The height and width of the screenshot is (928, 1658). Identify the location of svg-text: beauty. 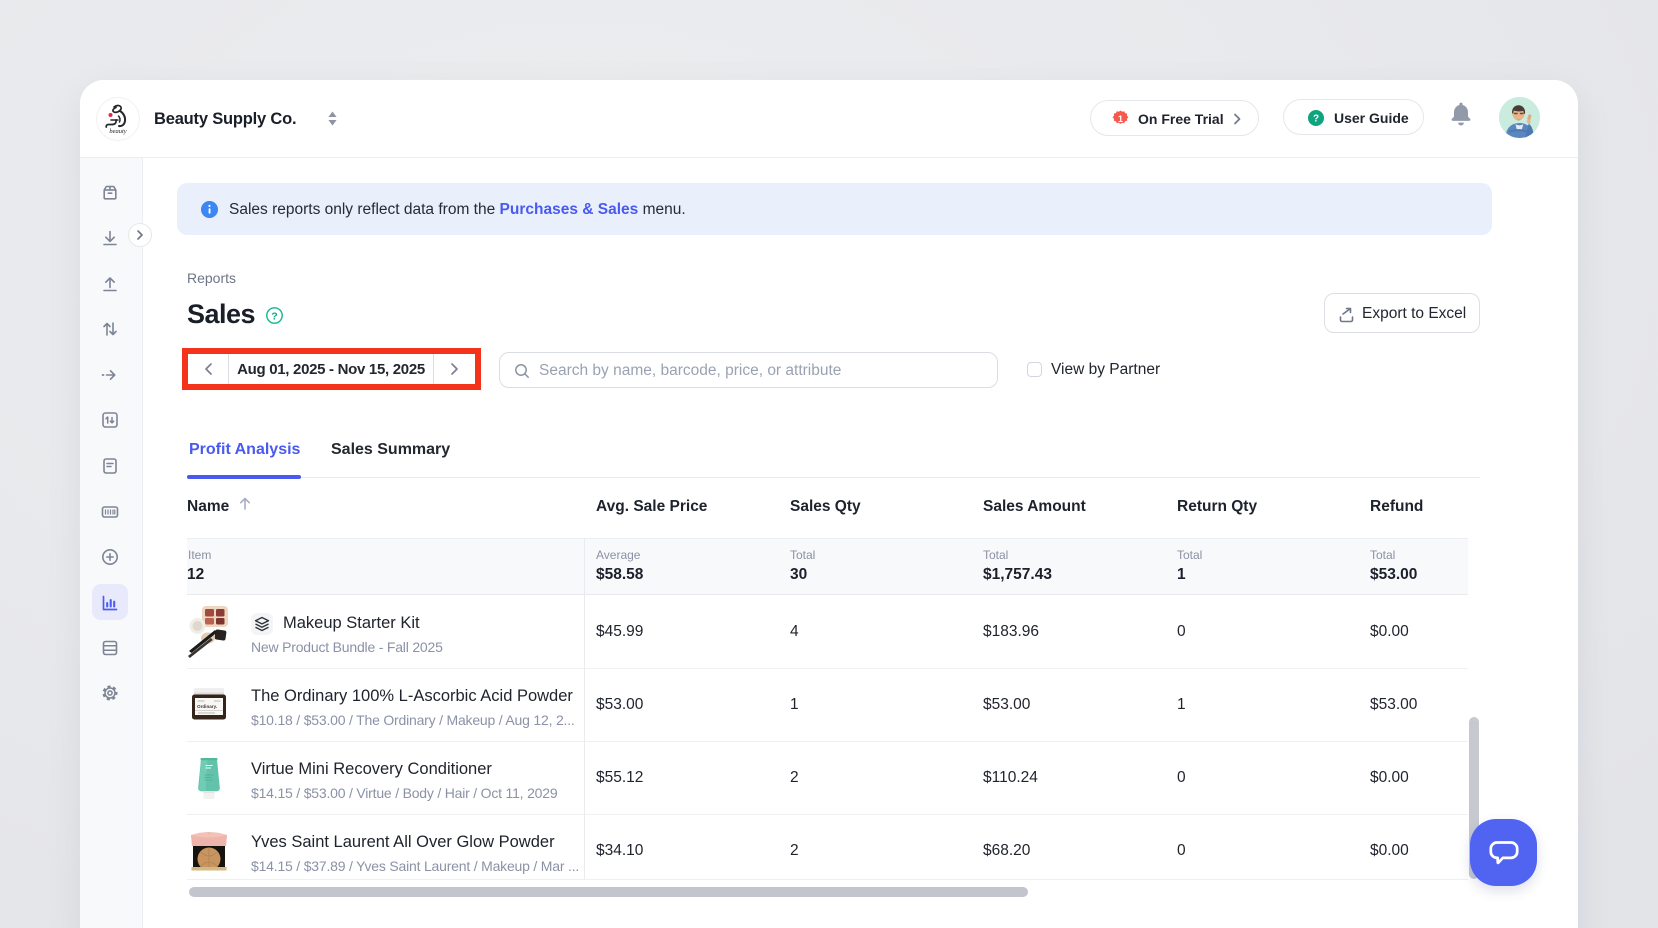
(117, 131).